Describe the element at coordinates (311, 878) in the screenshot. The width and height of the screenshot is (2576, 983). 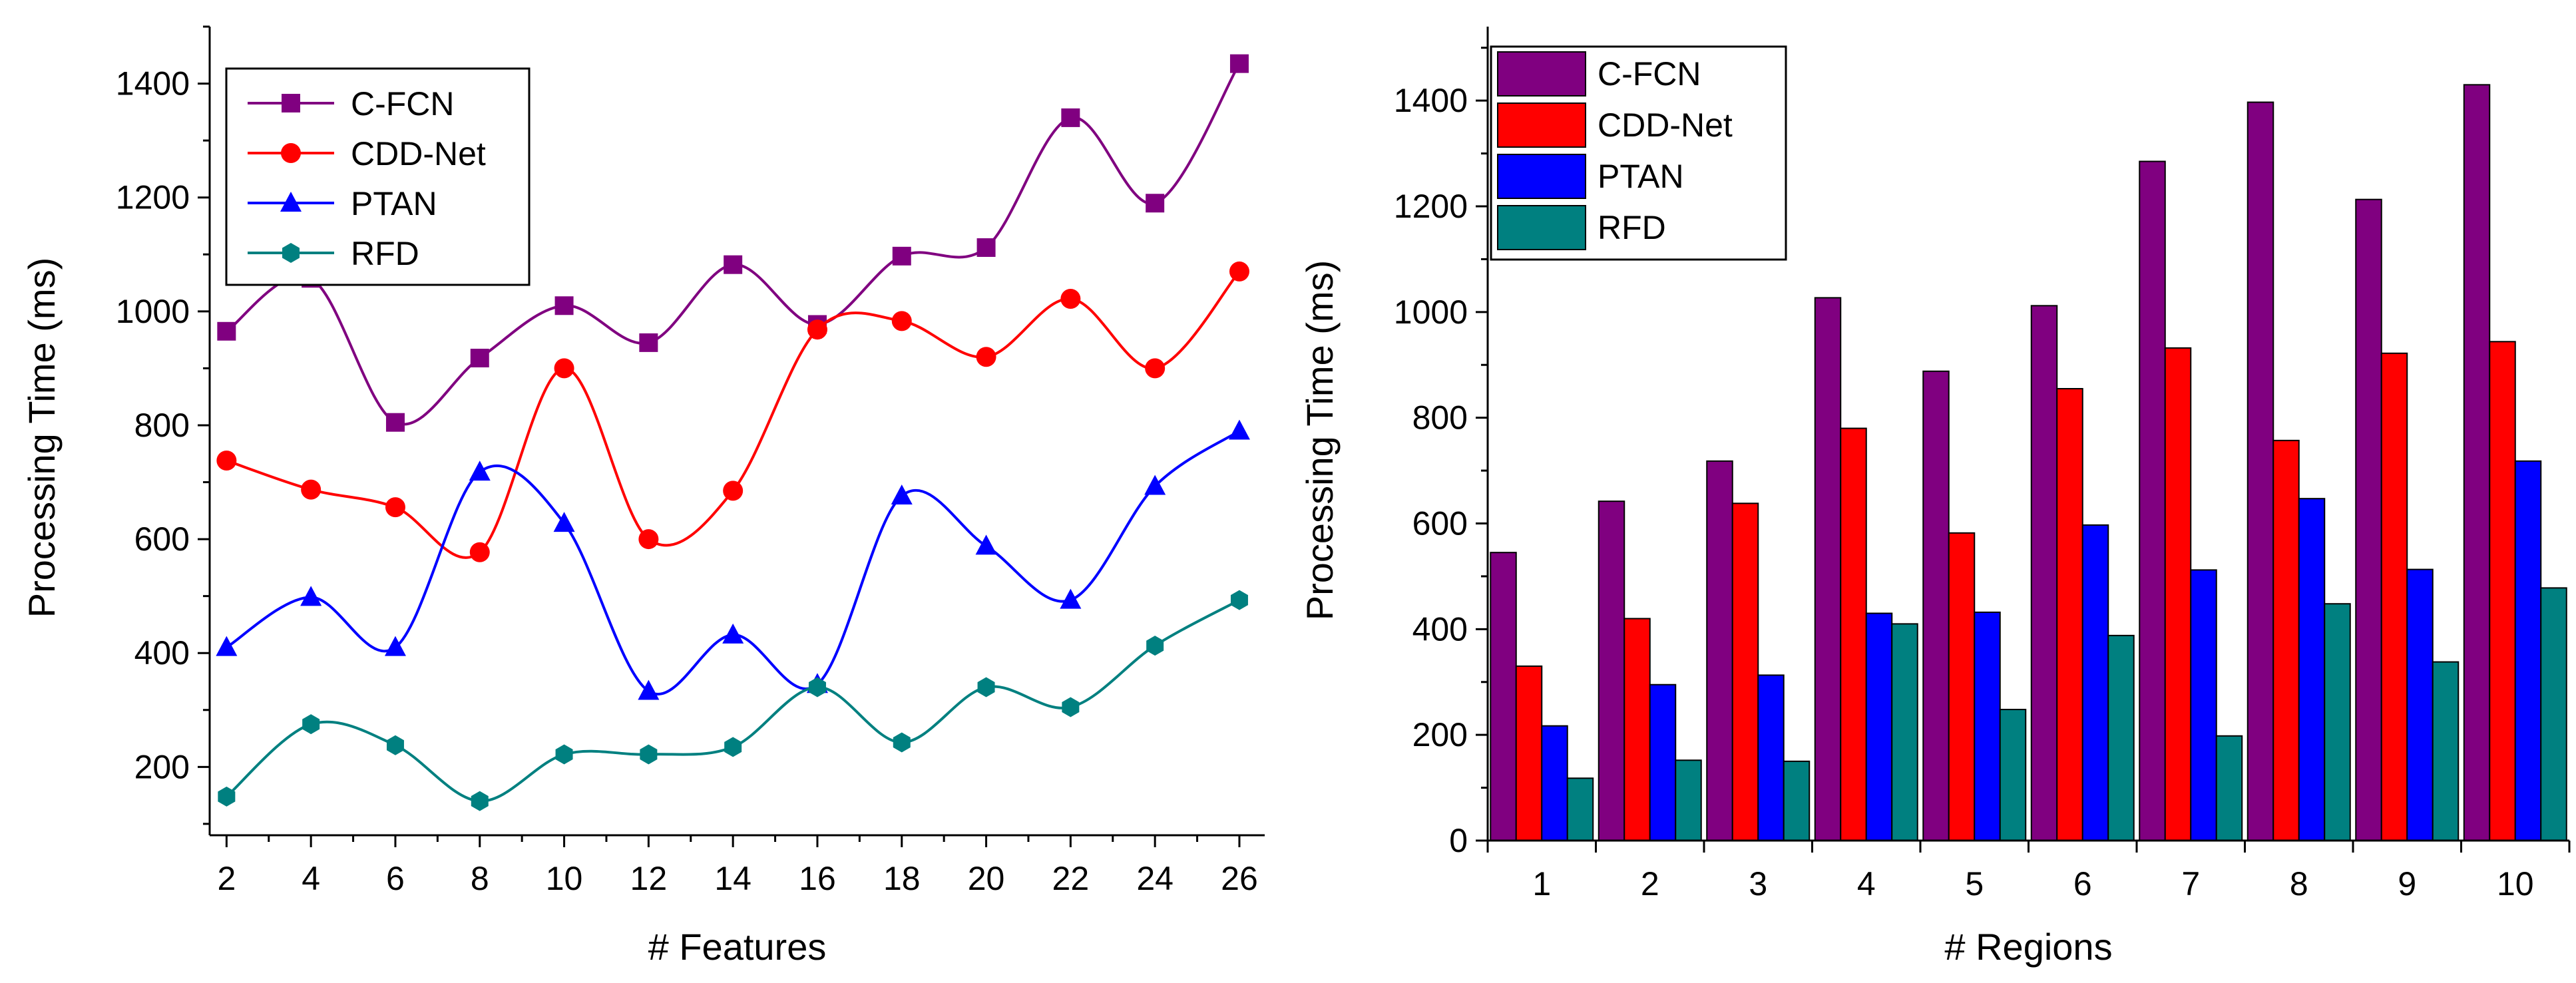
I see `left-x-tick-label: 4` at that location.